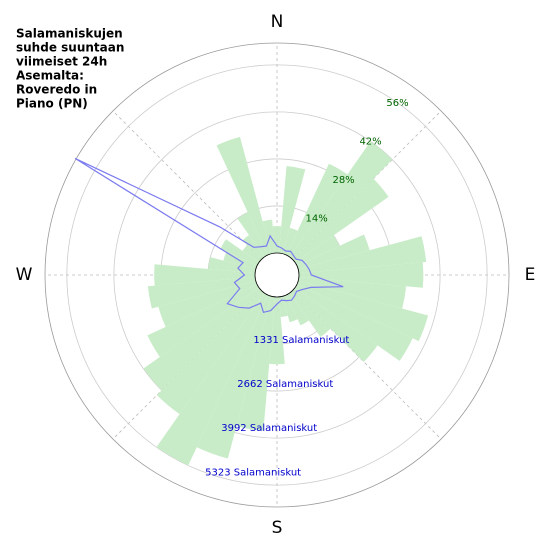 This screenshot has width=550, height=550. What do you see at coordinates (316, 218) in the screenshot?
I see `r-tick-label: 14%` at bounding box center [316, 218].